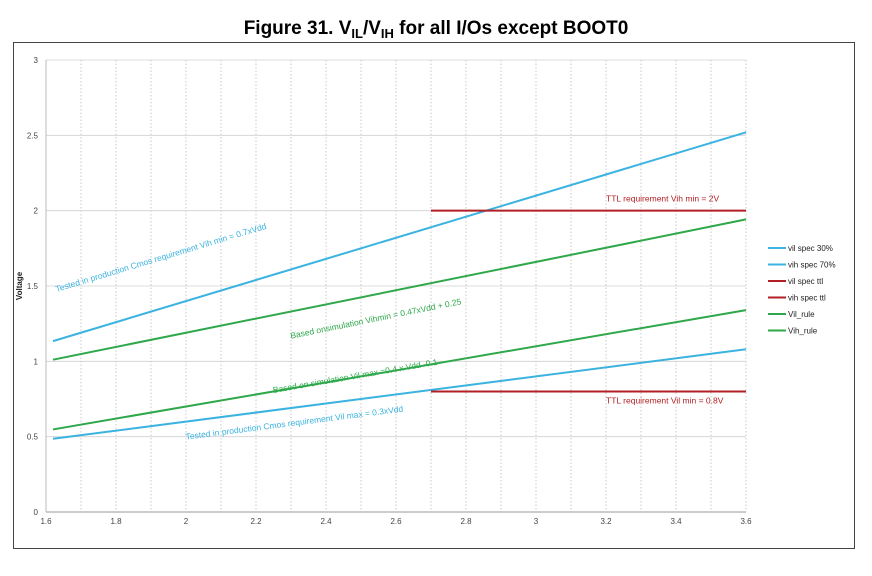 Image resolution: width=872 pixels, height=576 pixels. I want to click on ann-ttl-vih: TTL requirement Vih min = 2V, so click(662, 199).